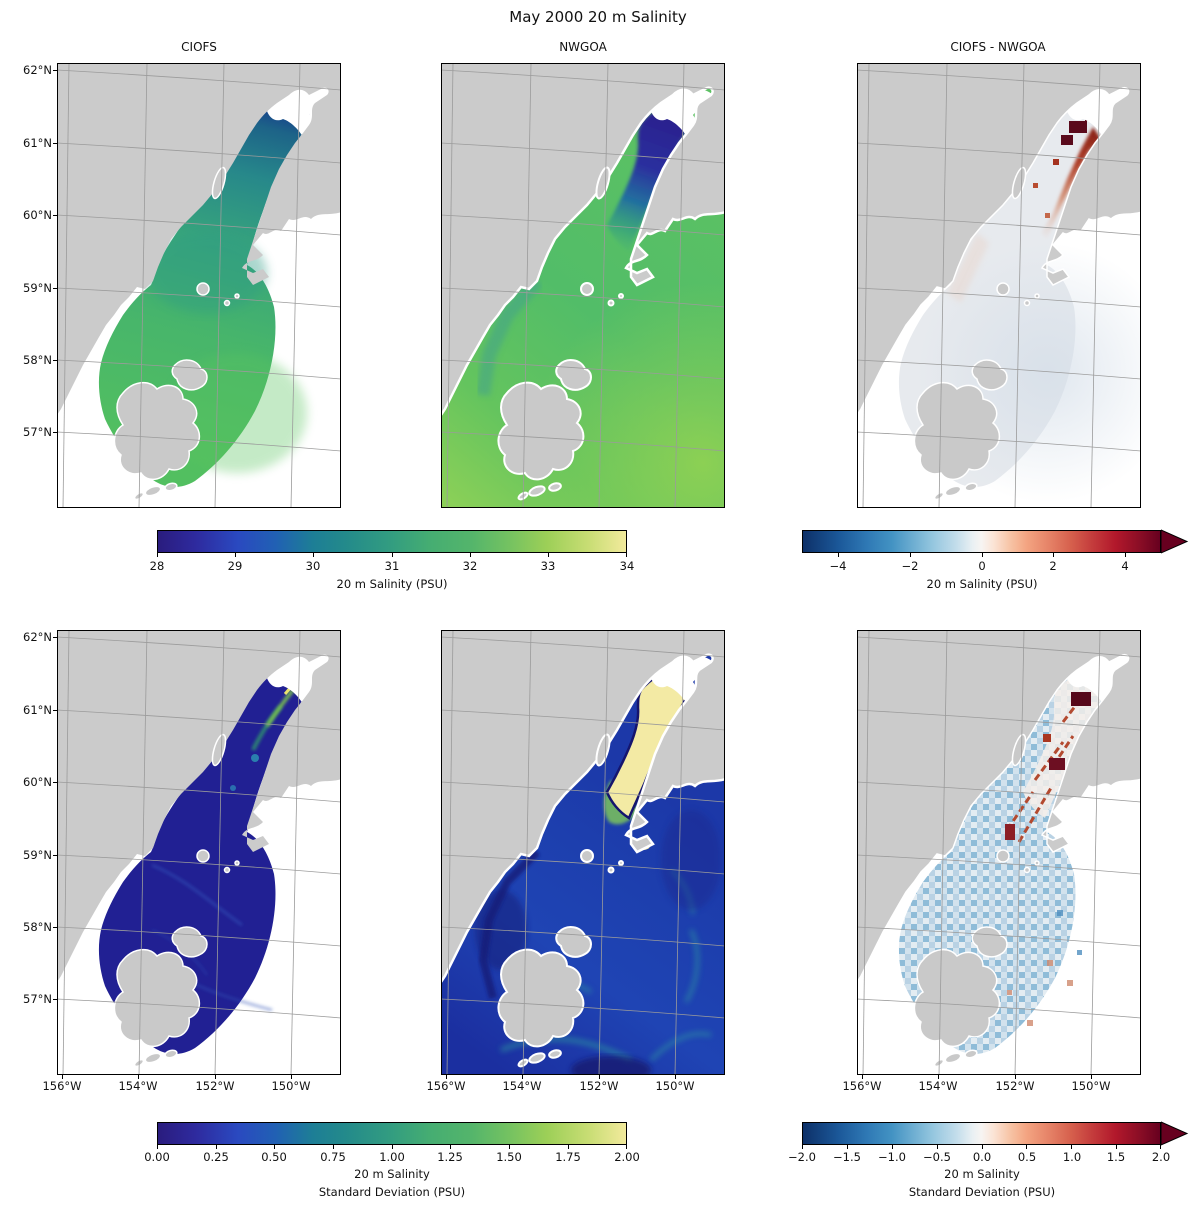 The image size is (1201, 1214). I want to click on map-panel-nwgoa-mean, so click(583, 285).